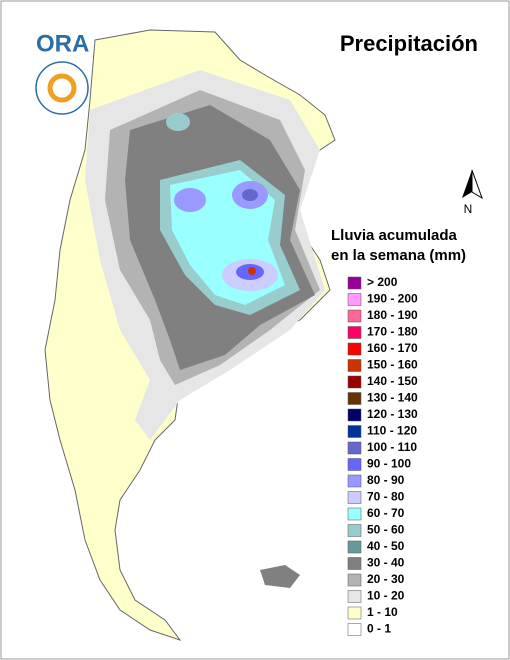 The height and width of the screenshot is (660, 510). I want to click on logo-seal, so click(62, 88).